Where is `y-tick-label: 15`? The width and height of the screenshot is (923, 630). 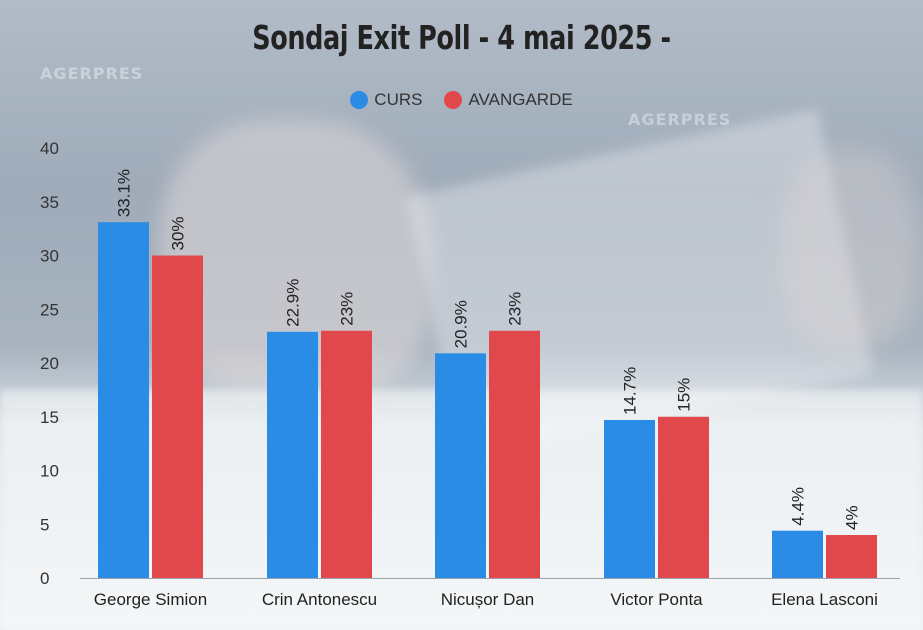
y-tick-label: 15 is located at coordinates (49, 417).